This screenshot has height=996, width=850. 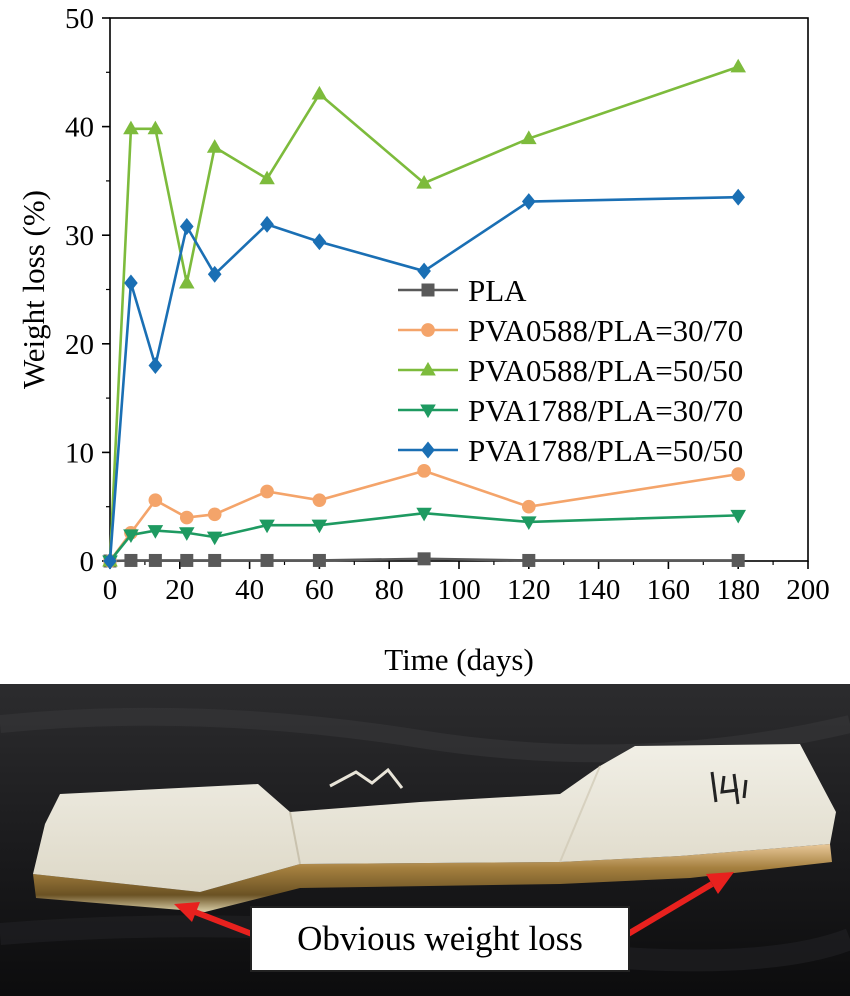 I want to click on legend-label: PVA1788/PLA=50/50, so click(x=605, y=450).